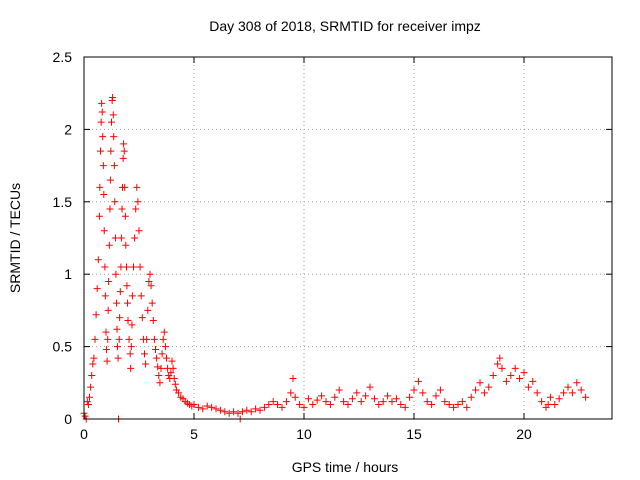  What do you see at coordinates (524, 434) in the screenshot?
I see `x-tick-label: 20` at bounding box center [524, 434].